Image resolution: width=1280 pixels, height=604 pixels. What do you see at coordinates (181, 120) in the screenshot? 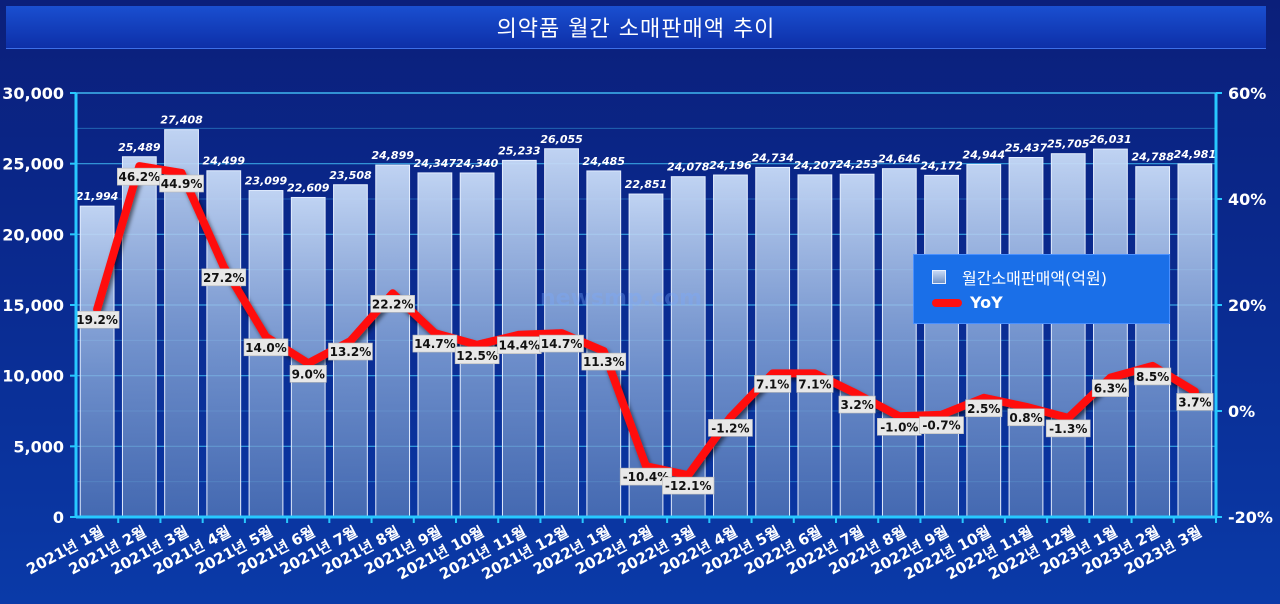
I see `bar-value-label: 27,408` at bounding box center [181, 120].